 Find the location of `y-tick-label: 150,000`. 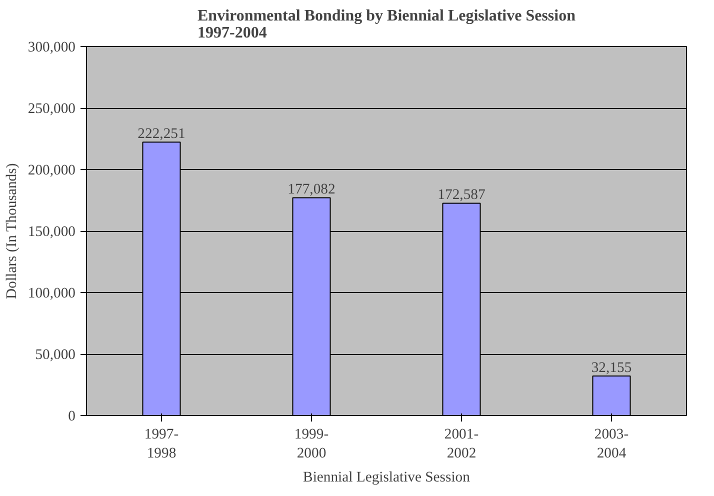

y-tick-label: 150,000 is located at coordinates (52, 232).